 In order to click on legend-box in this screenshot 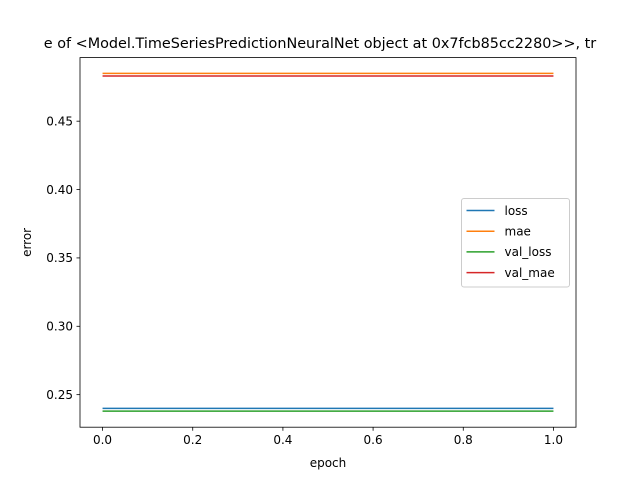, I will do `click(515, 243)`.